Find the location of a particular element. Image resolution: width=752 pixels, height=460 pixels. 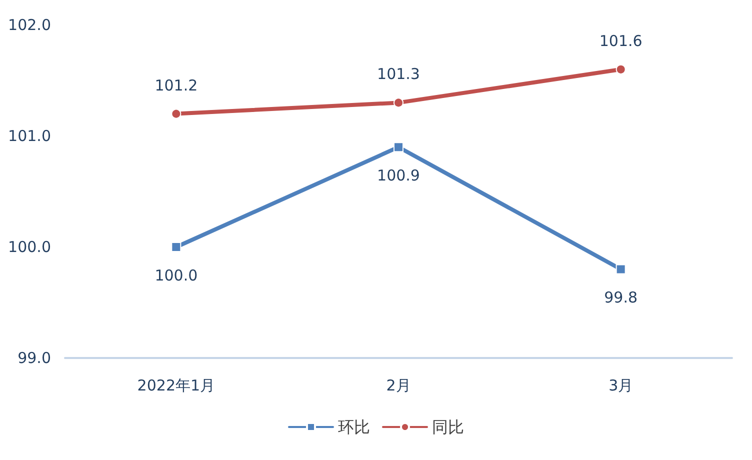

data-label: 101.6 is located at coordinates (620, 41).